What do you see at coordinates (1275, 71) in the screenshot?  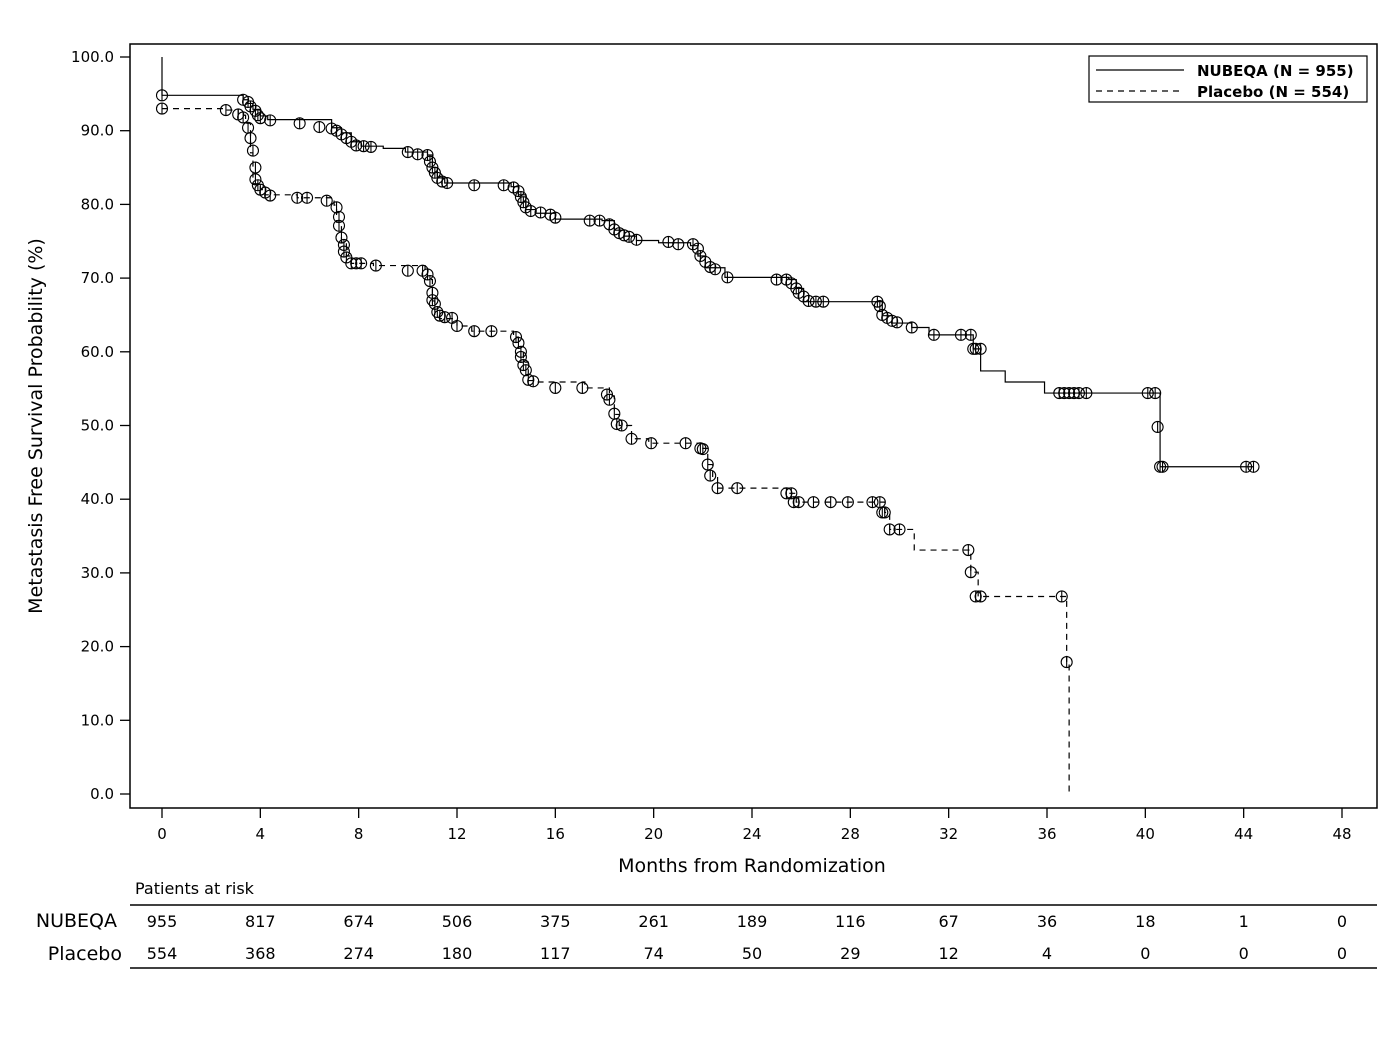 I see `legend-label-nubeqa: NUBEQA (N = 955)` at bounding box center [1275, 71].